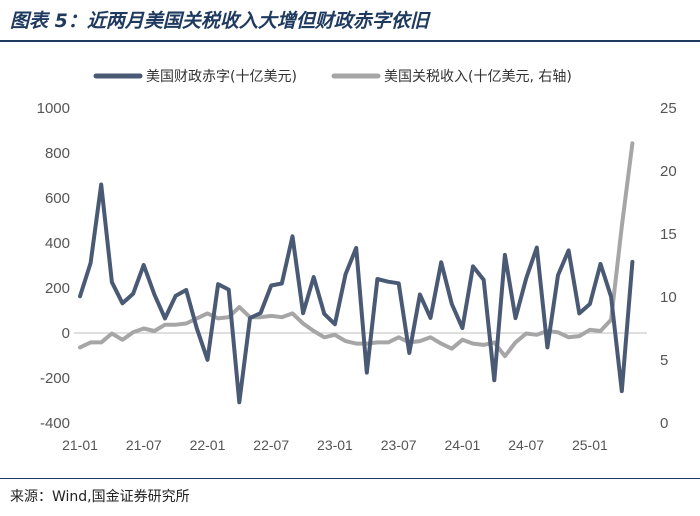 The width and height of the screenshot is (700, 516). What do you see at coordinates (53, 108) in the screenshot?
I see `y-left-tick-label: 1000` at bounding box center [53, 108].